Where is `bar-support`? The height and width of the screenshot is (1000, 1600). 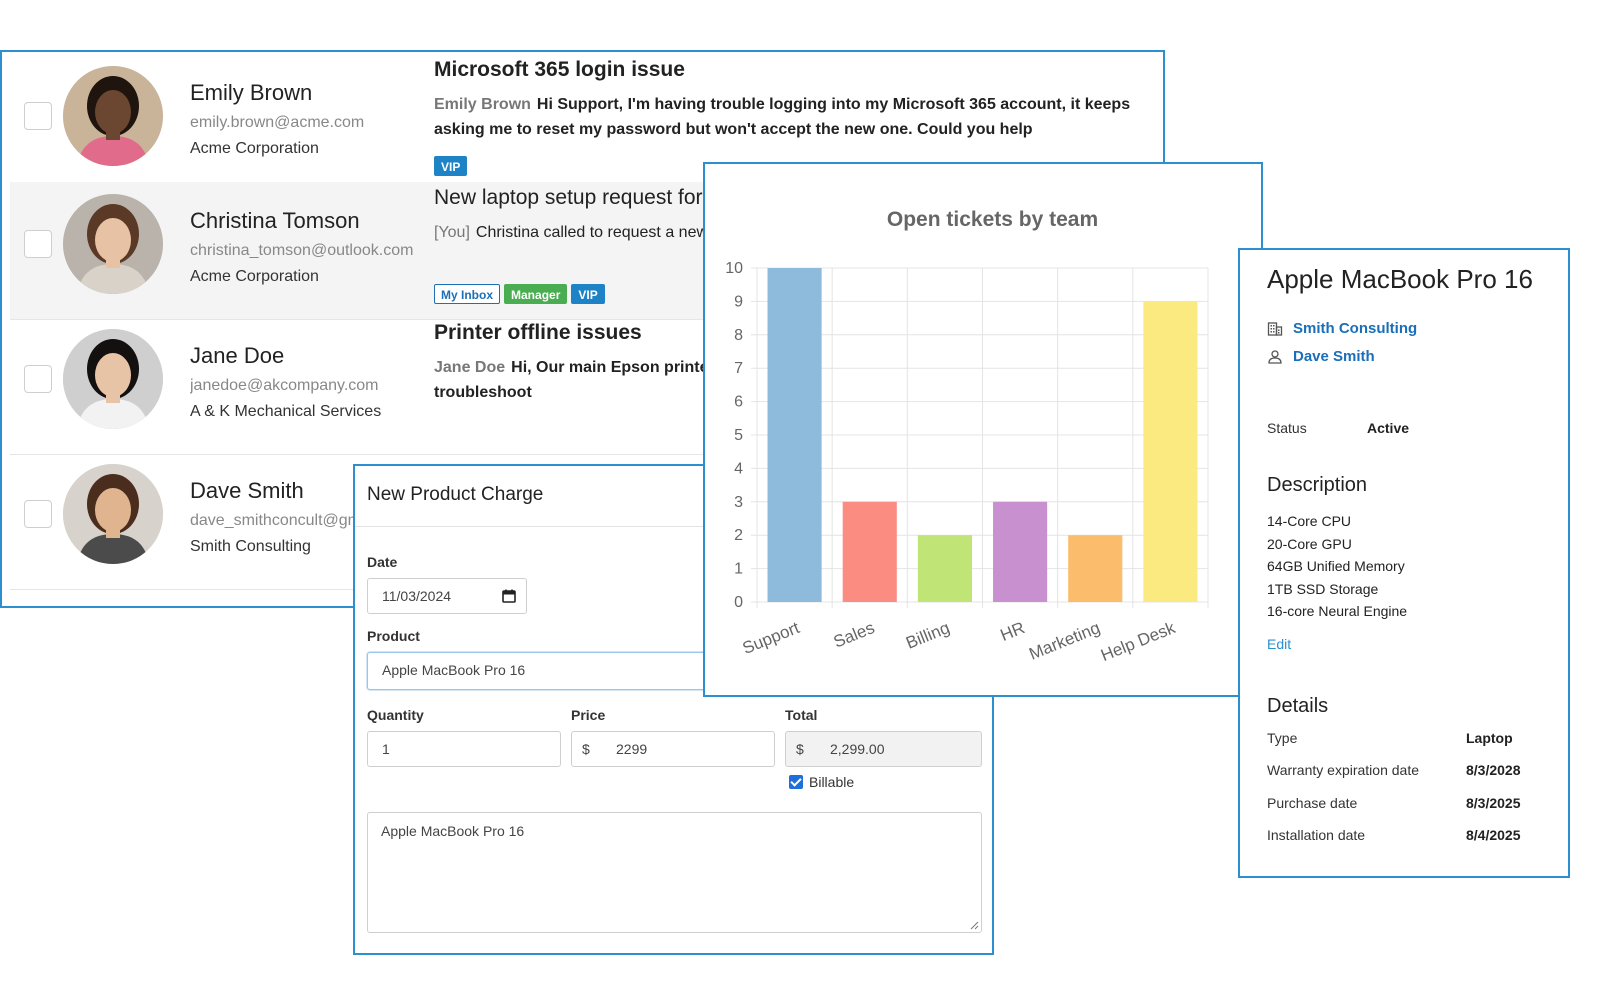 bar-support is located at coordinates (794, 435).